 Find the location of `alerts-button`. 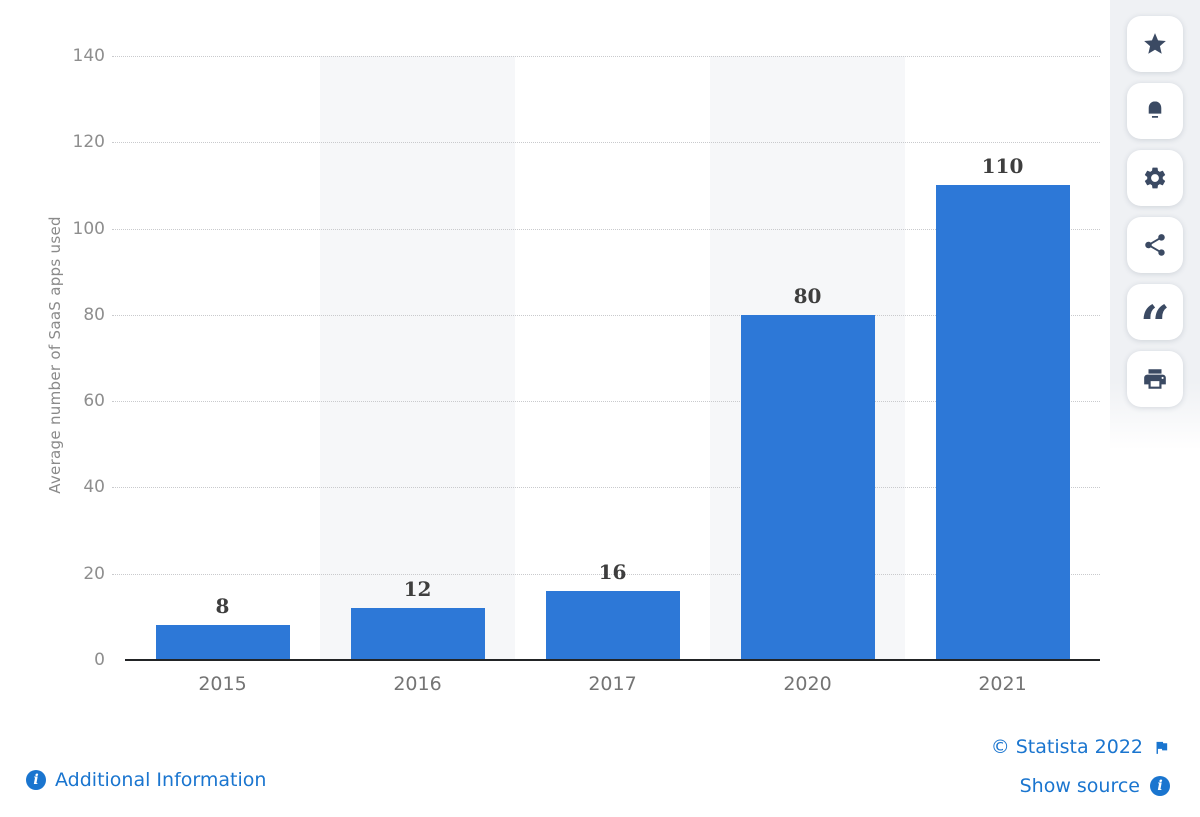

alerts-button is located at coordinates (1155, 111).